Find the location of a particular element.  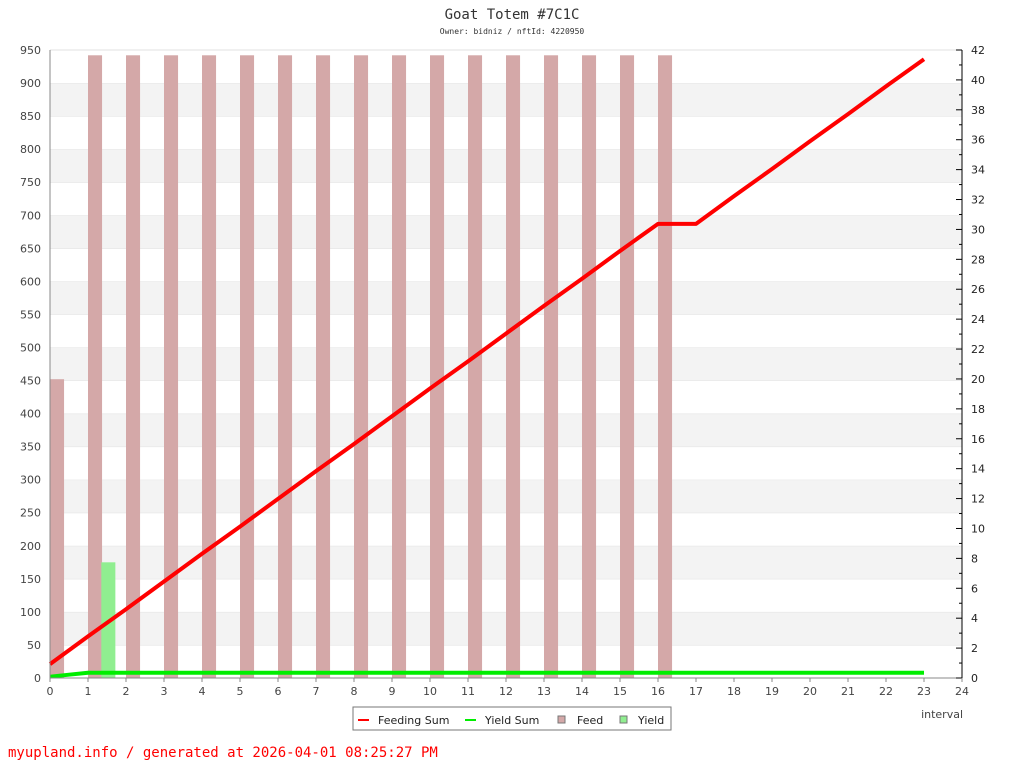

x-tick-label: 8 is located at coordinates (354, 691).